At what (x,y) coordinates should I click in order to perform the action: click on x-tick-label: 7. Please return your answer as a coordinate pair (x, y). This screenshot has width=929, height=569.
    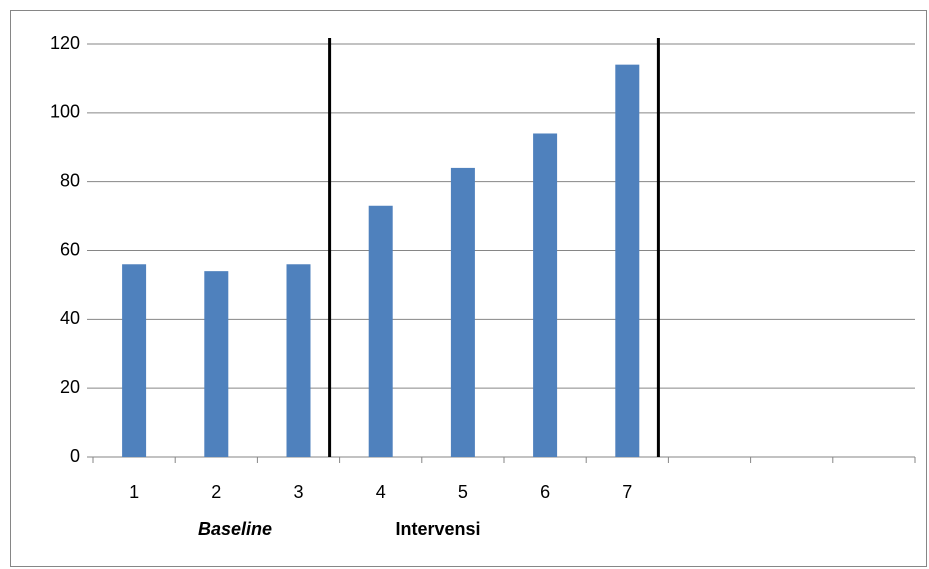
    Looking at the image, I should click on (627, 492).